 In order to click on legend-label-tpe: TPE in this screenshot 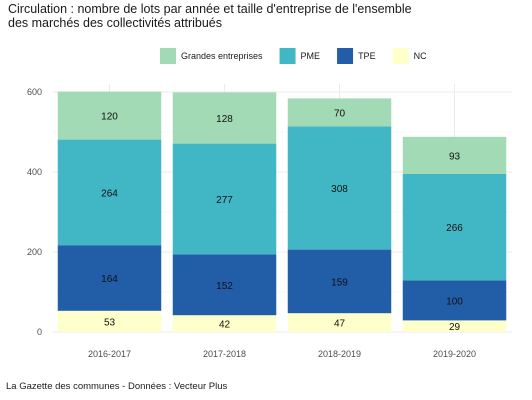, I will do `click(367, 56)`.